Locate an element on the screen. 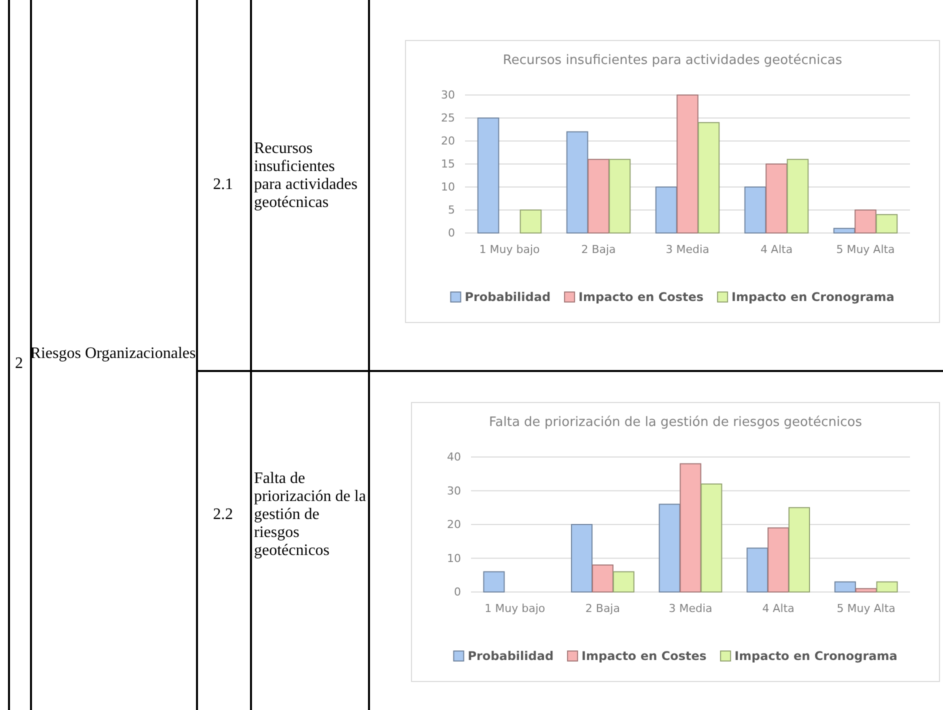 The width and height of the screenshot is (943, 710). chart-title: Recursos insuficientes para actividades geotécnicas is located at coordinates (672, 60).